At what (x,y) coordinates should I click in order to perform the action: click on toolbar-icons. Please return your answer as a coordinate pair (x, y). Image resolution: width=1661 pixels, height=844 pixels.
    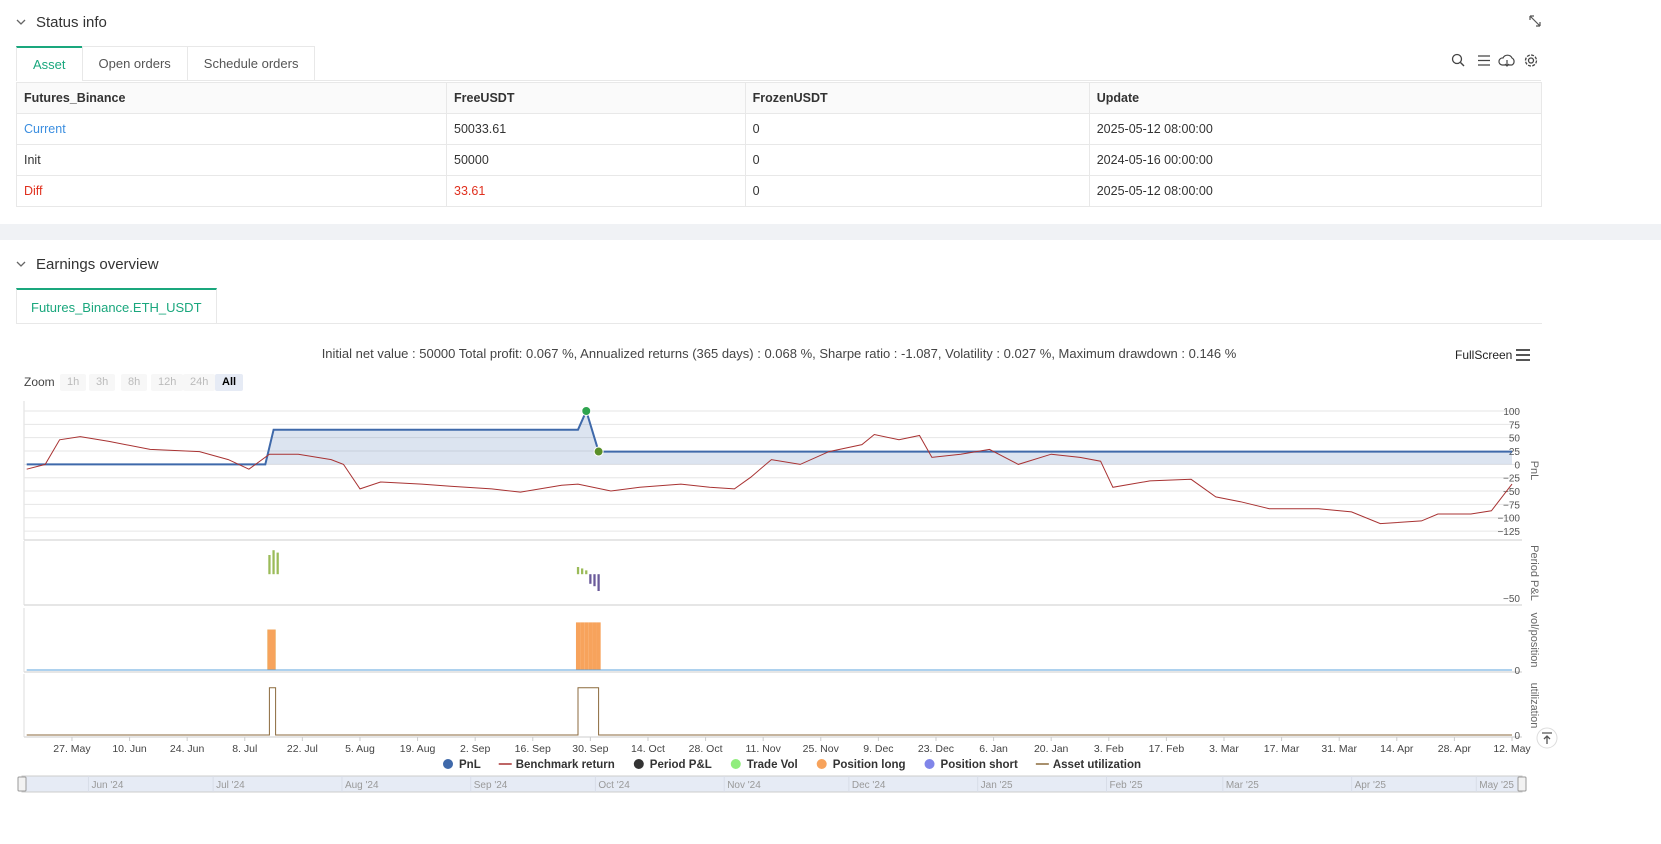
    Looking at the image, I should click on (1496, 61).